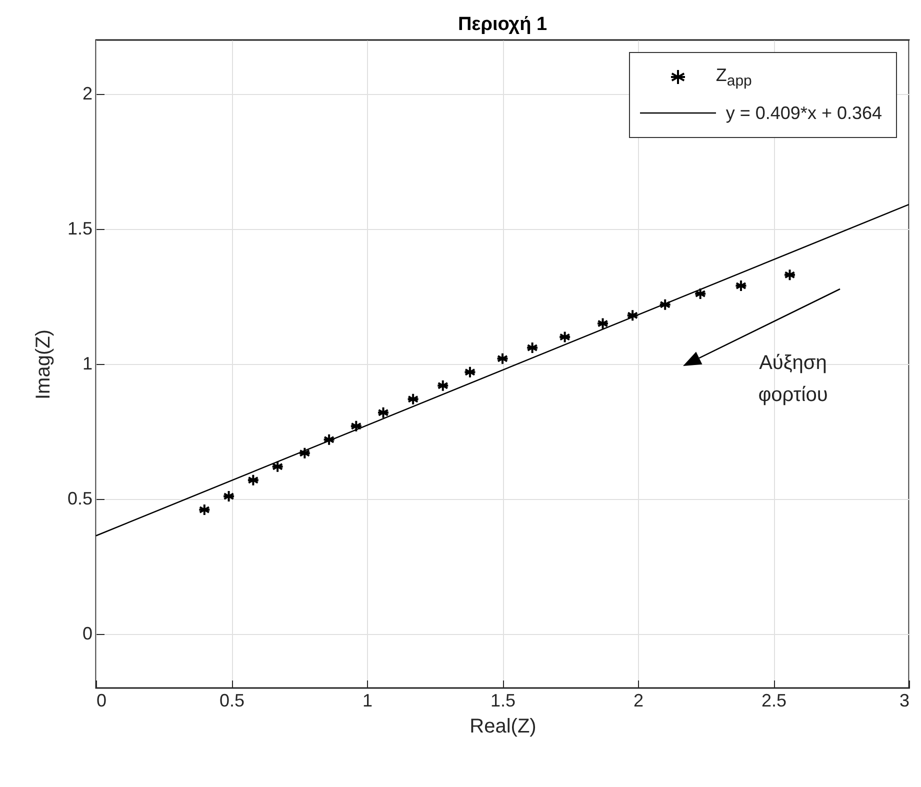 This screenshot has height=787, width=921. I want to click on y-tick-label: 0, so click(87, 634).